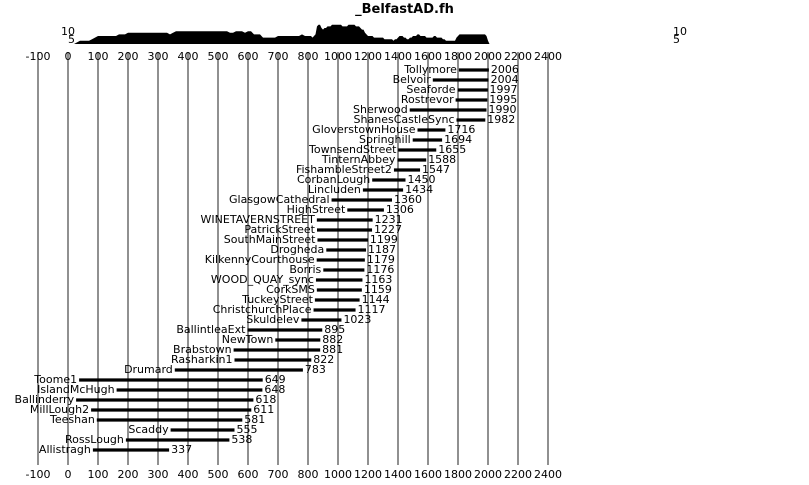 The width and height of the screenshot is (809, 485). Describe the element at coordinates (357, 319) in the screenshot. I see `chronology-end-year: 1023` at that location.